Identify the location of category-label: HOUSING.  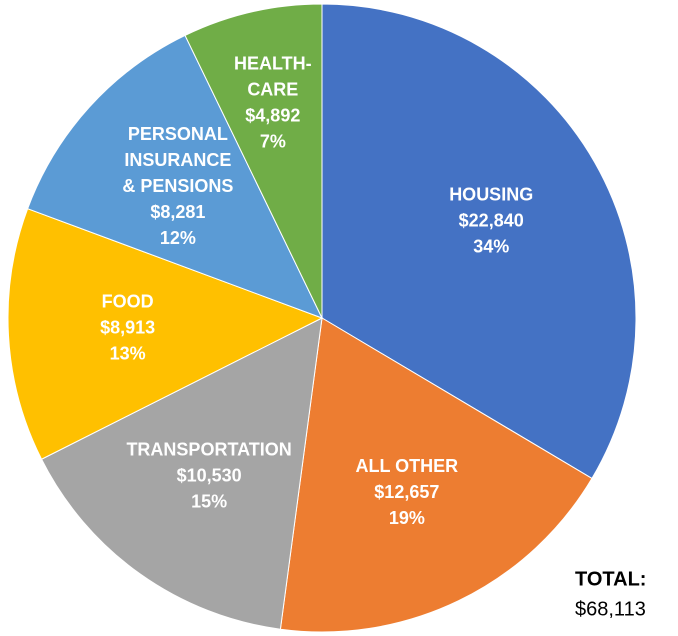
(491, 194).